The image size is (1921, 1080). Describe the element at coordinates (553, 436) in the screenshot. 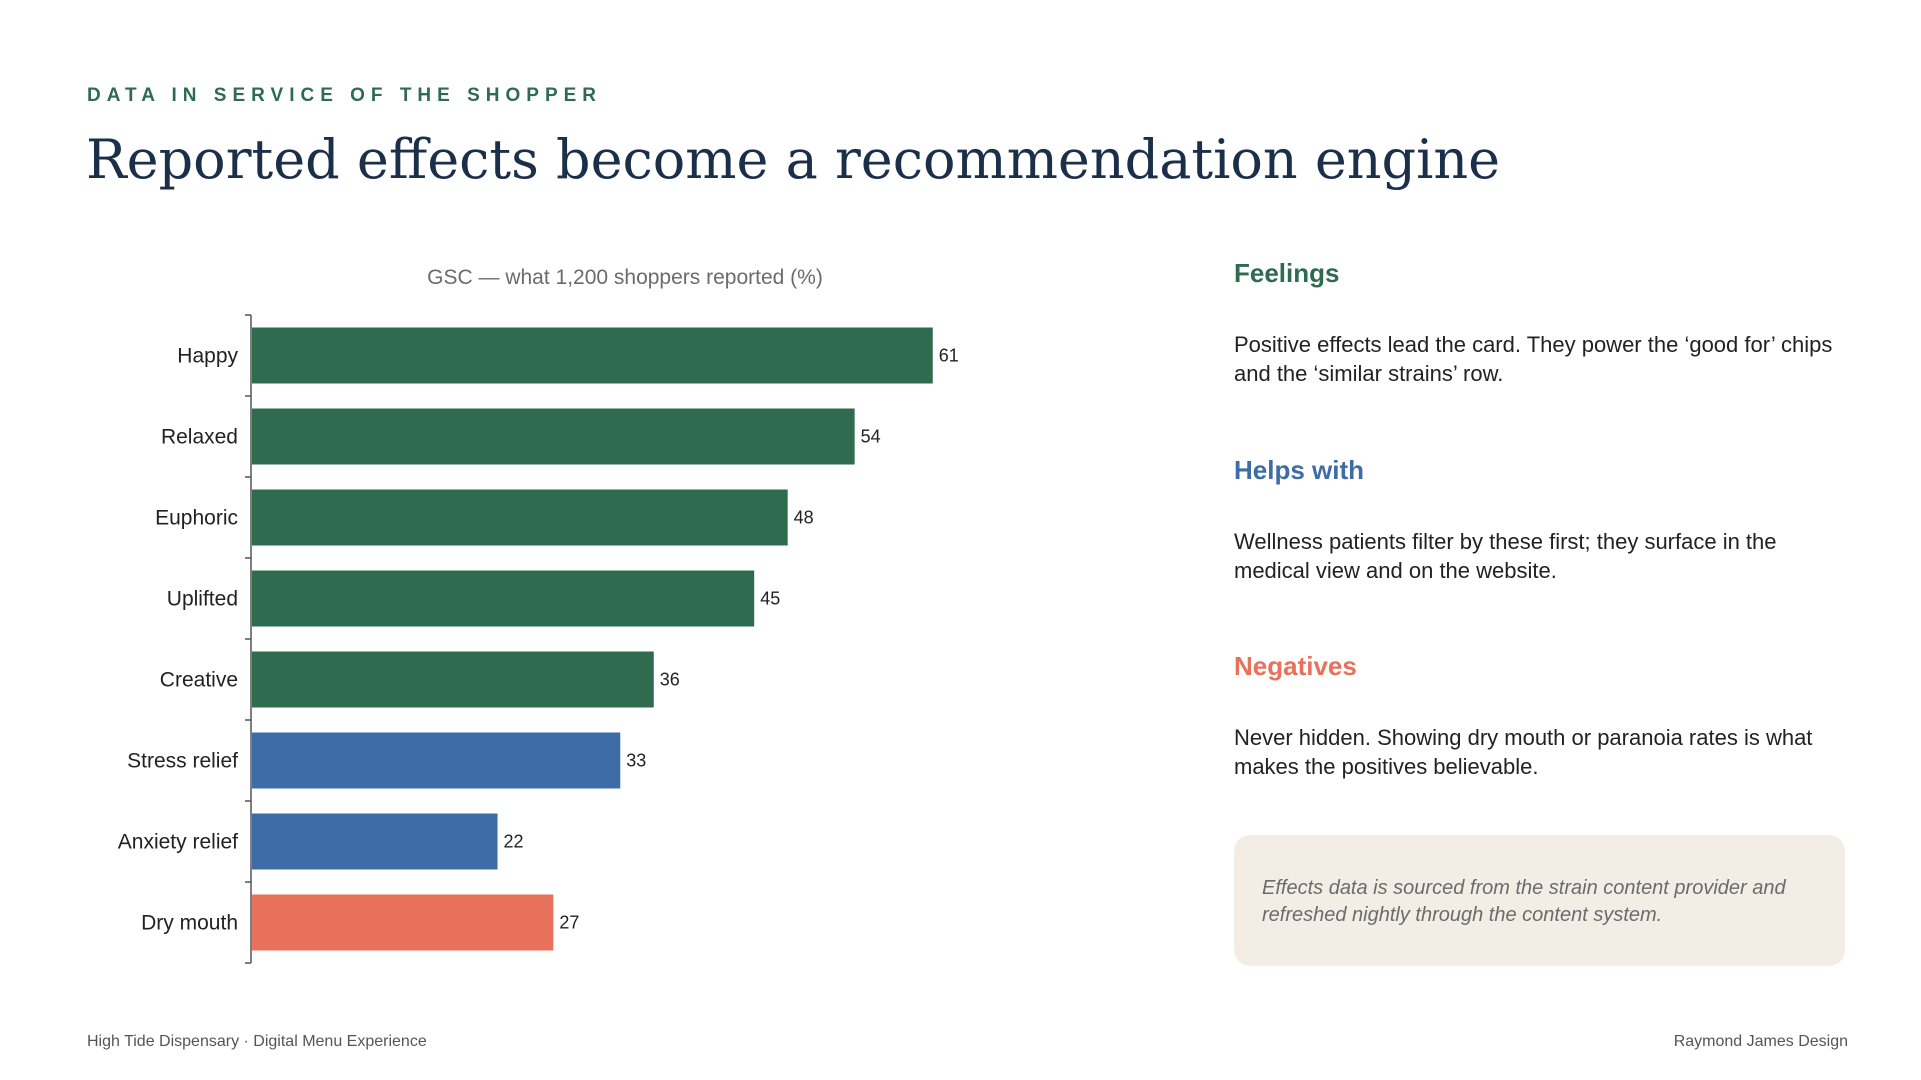

I see `bar-relaxed` at that location.